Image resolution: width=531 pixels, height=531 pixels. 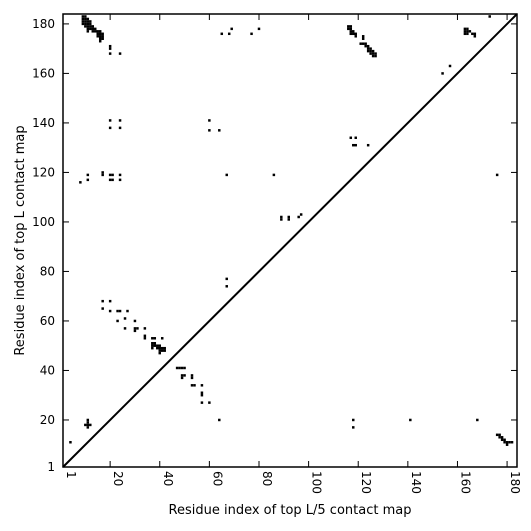 I want to click on y-tick-label: 1, so click(x=51, y=467).